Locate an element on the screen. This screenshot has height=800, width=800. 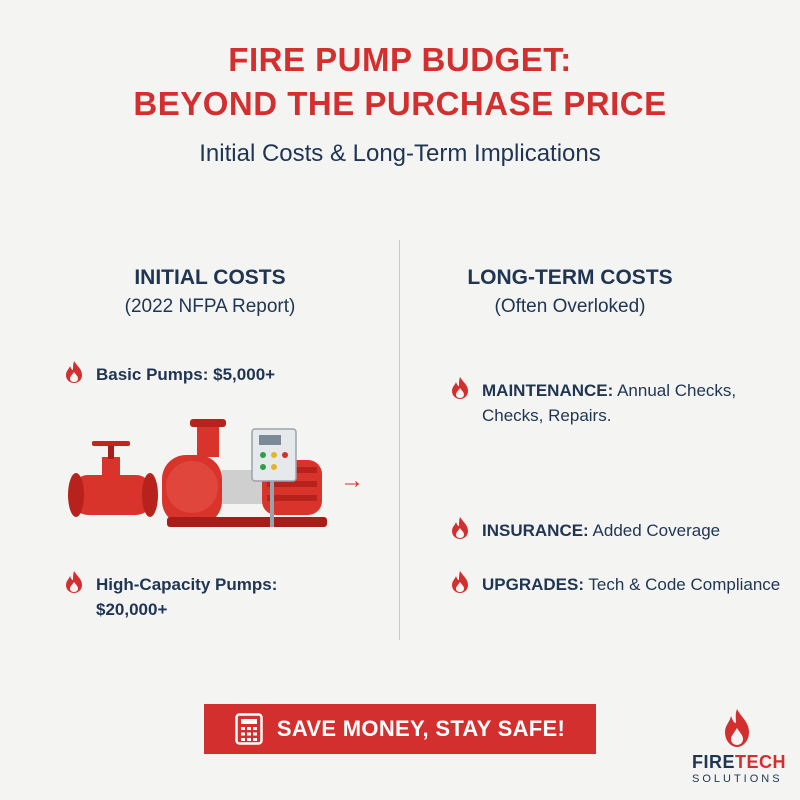
upgrades-item: UPGRADES: Tech & Code Compliance is located at coordinates (615, 584).